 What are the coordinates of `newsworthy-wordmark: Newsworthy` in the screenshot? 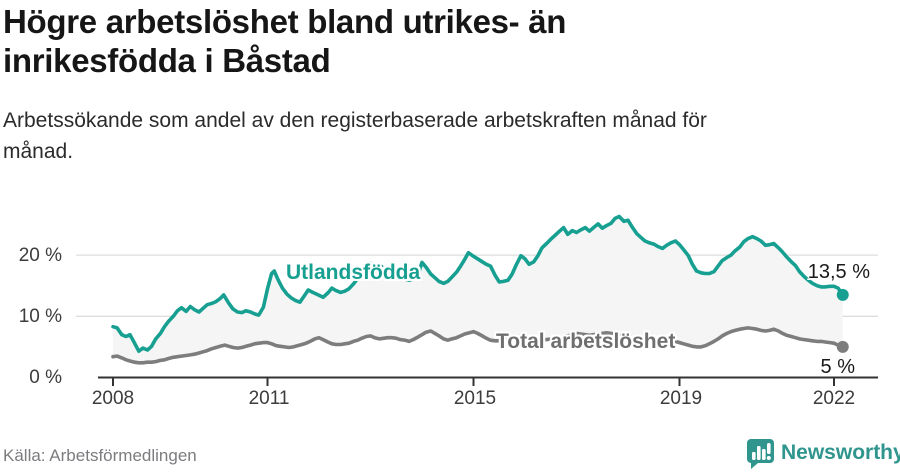 It's located at (840, 452).